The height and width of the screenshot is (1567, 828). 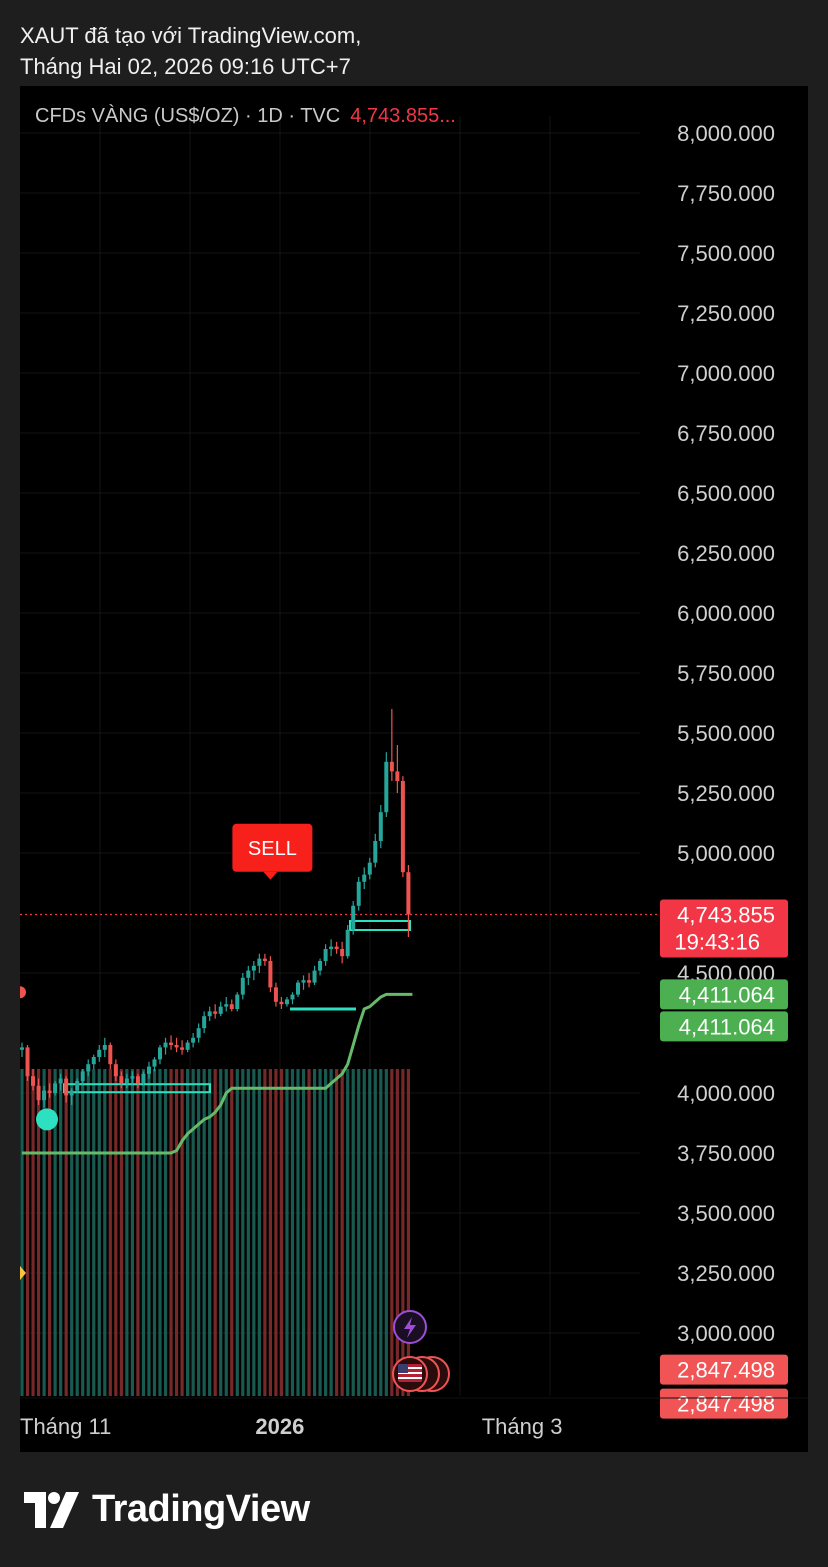 What do you see at coordinates (726, 253) in the screenshot?
I see `y-tick-label: 7,500.000` at bounding box center [726, 253].